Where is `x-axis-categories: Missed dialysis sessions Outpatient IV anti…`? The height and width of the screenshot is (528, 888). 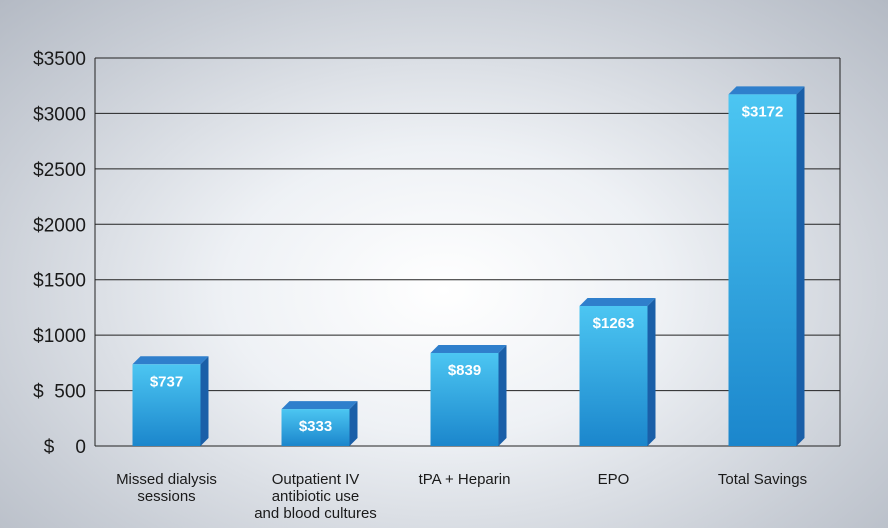
x-axis-categories: Missed dialysis sessions Outpatient IV anti… is located at coordinates (461, 496).